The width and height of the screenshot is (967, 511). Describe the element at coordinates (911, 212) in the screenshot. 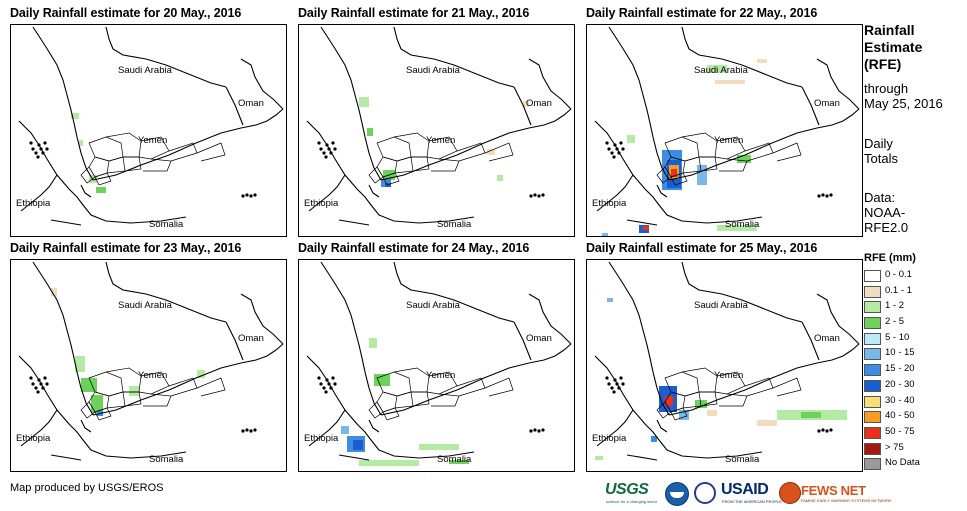

I see `data-source: Data: NOAA- RFE2.0` at that location.